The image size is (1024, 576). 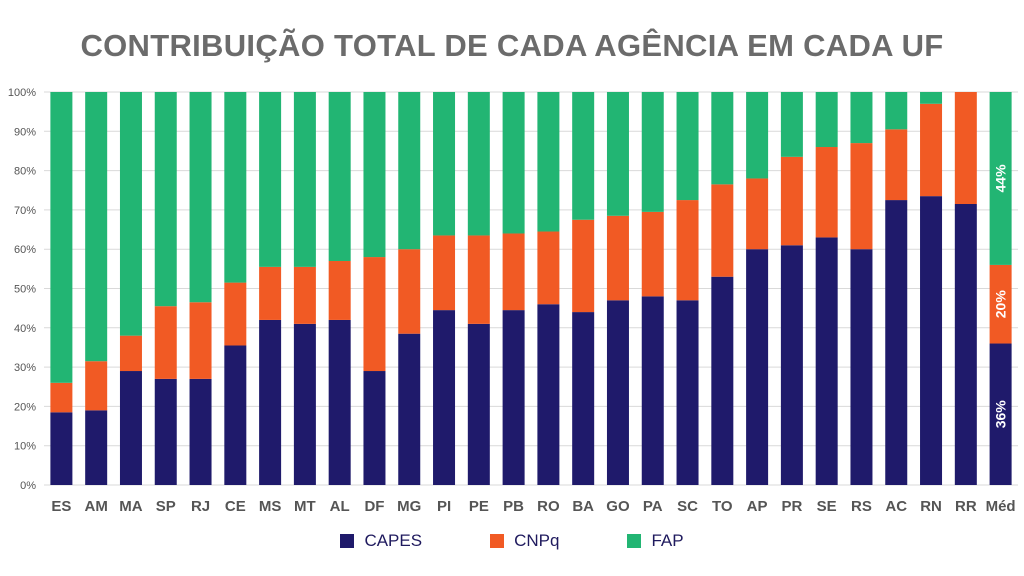 What do you see at coordinates (304, 404) in the screenshot?
I see `bar-capes-mt` at bounding box center [304, 404].